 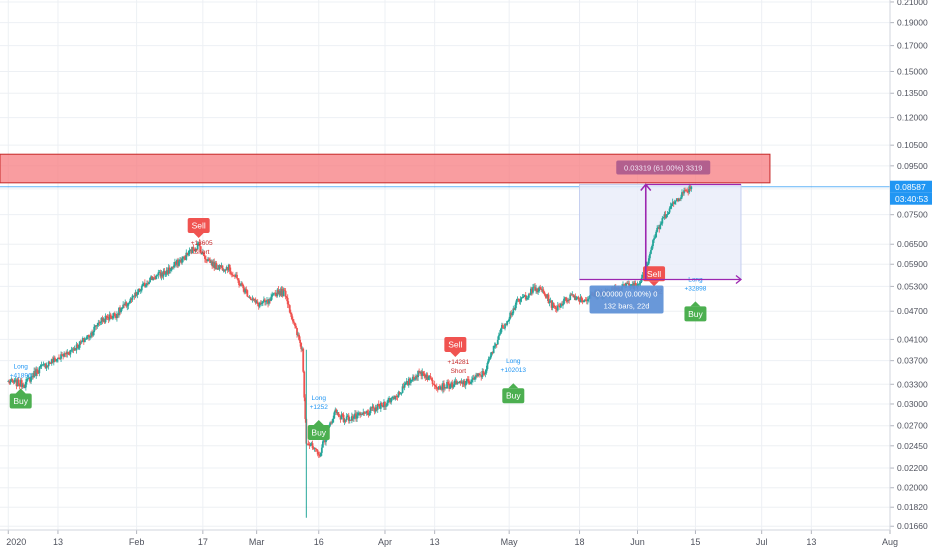 What do you see at coordinates (198, 225) in the screenshot?
I see `sell-label-box` at bounding box center [198, 225].